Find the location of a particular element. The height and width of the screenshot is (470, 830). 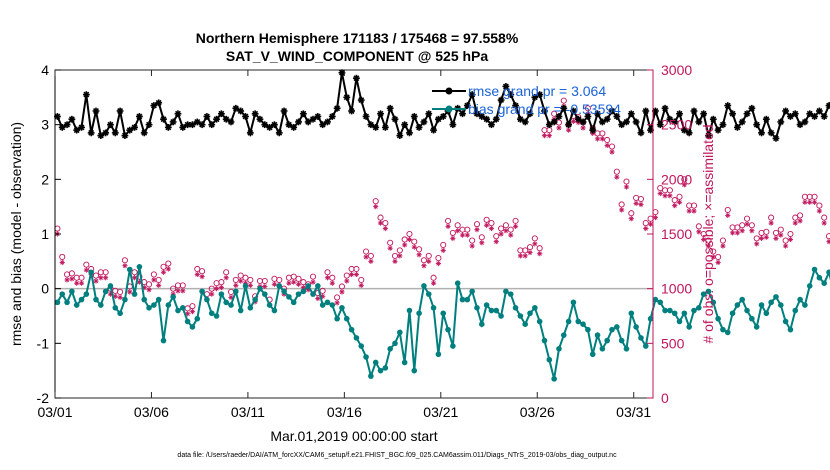

y-axis-label-left: rmse and bias (model - observation) is located at coordinates (16, 234).